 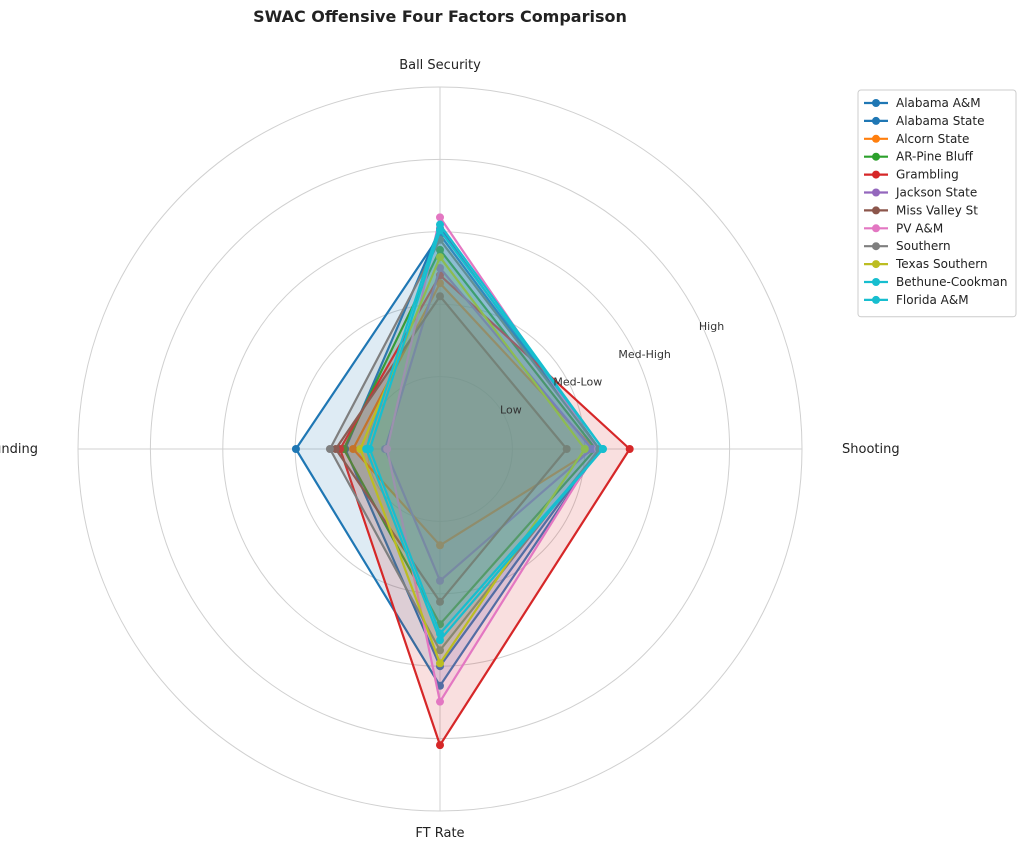 What do you see at coordinates (940, 121) in the screenshot?
I see `legend-label: Alabama State` at bounding box center [940, 121].